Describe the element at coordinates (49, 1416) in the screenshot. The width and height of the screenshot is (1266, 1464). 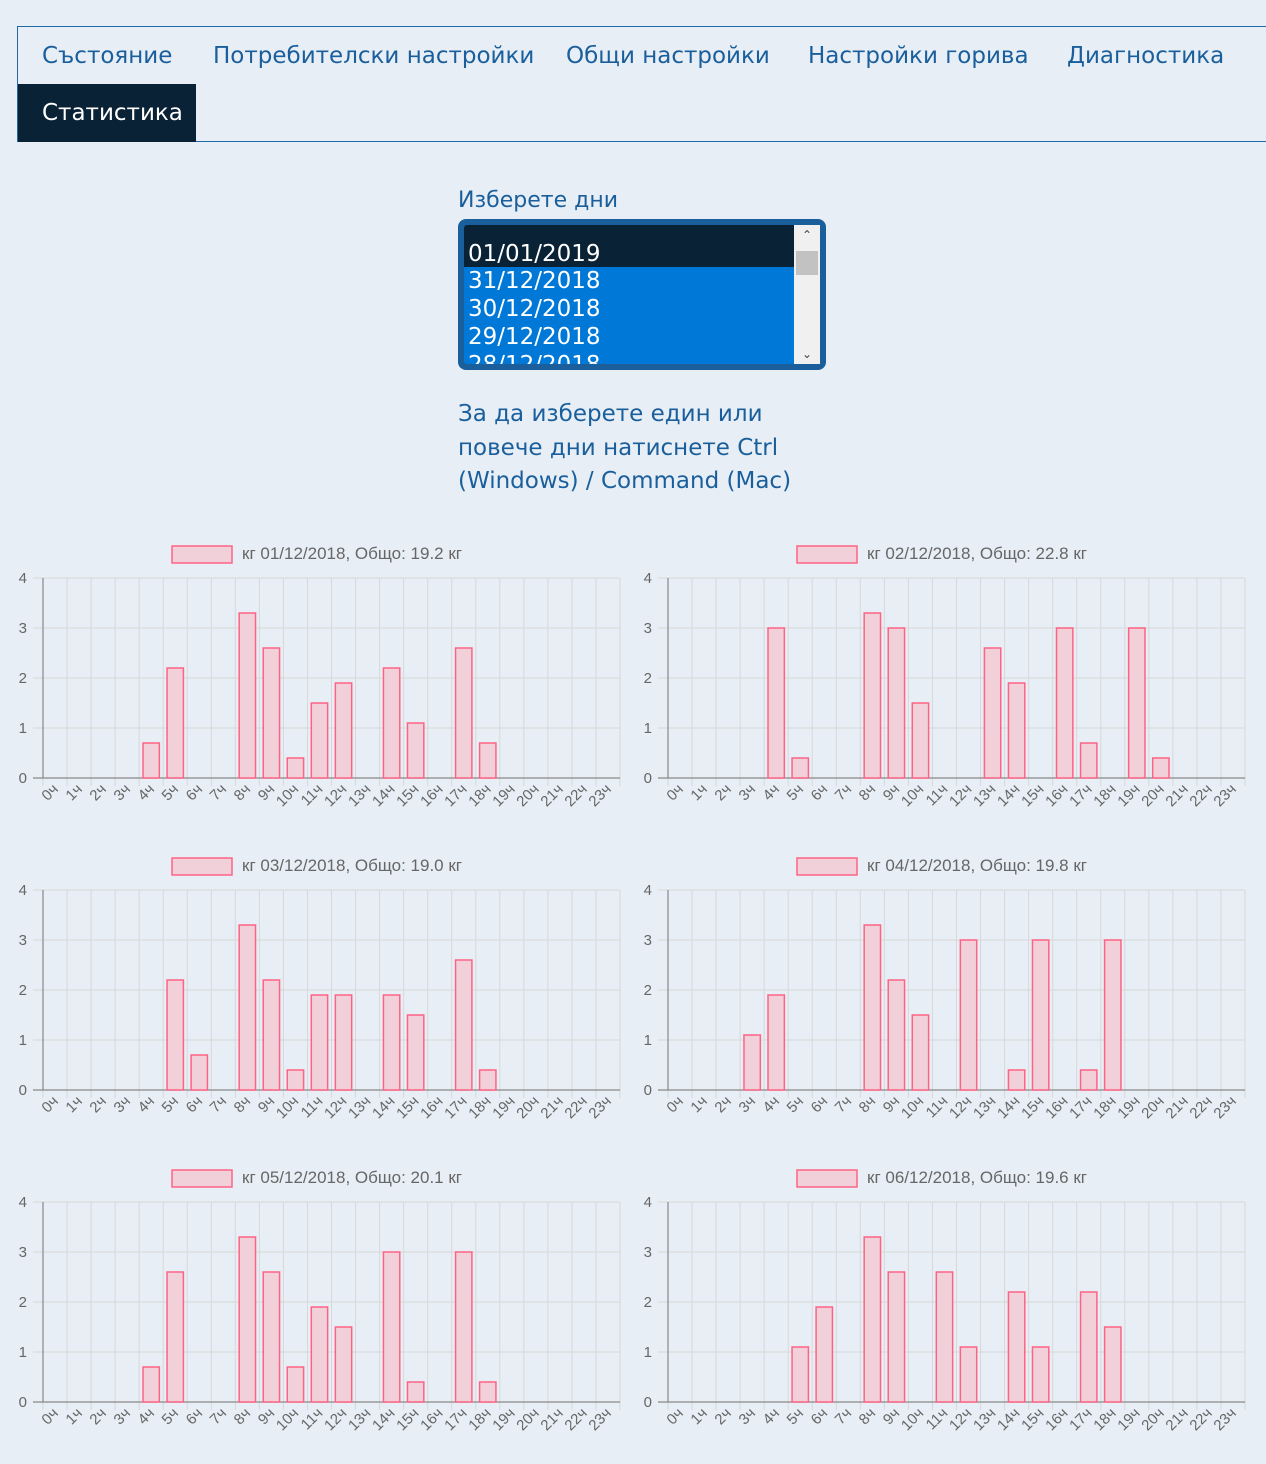
I see `x-tick-label: 0ч` at that location.